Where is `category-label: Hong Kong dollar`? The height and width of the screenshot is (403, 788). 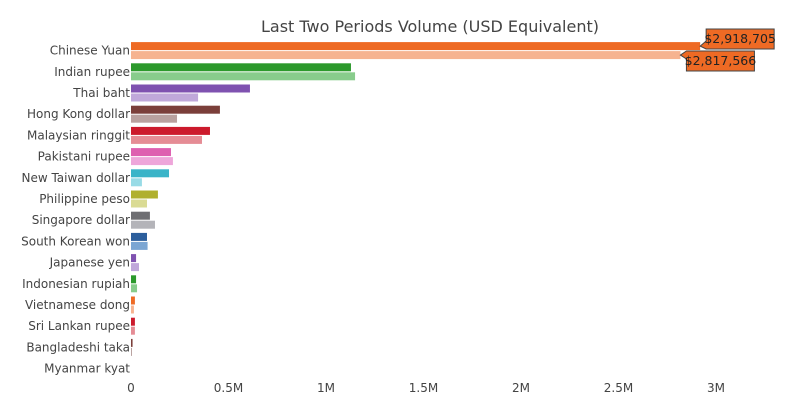 category-label: Hong Kong dollar is located at coordinates (78, 114).